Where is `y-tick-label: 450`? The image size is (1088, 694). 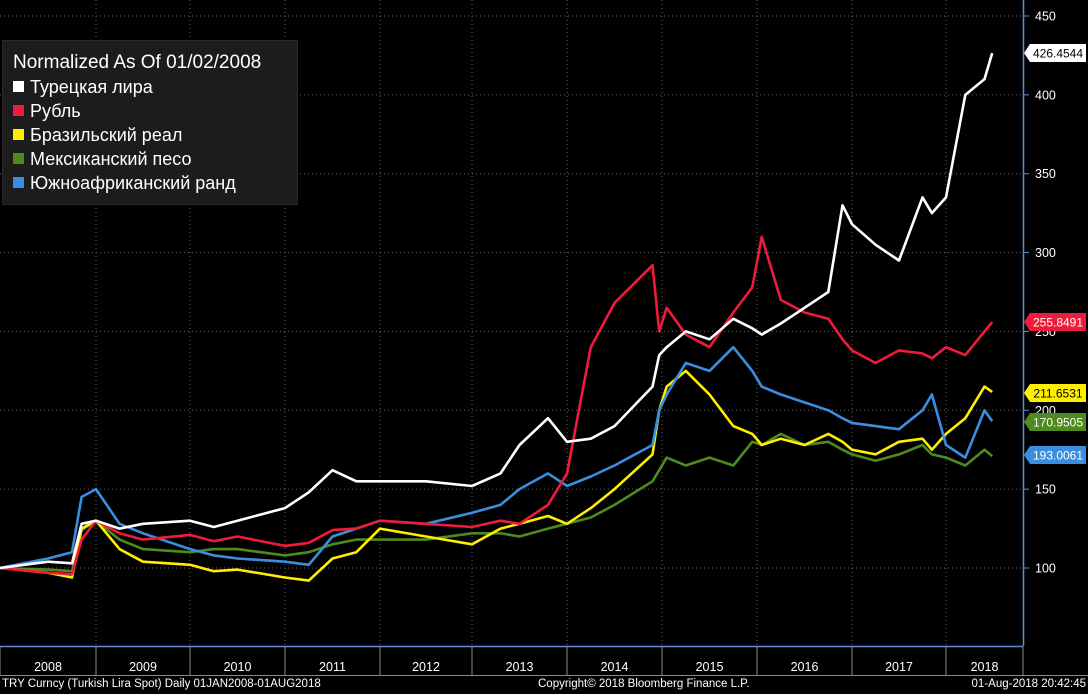
y-tick-label: 450 is located at coordinates (1045, 17).